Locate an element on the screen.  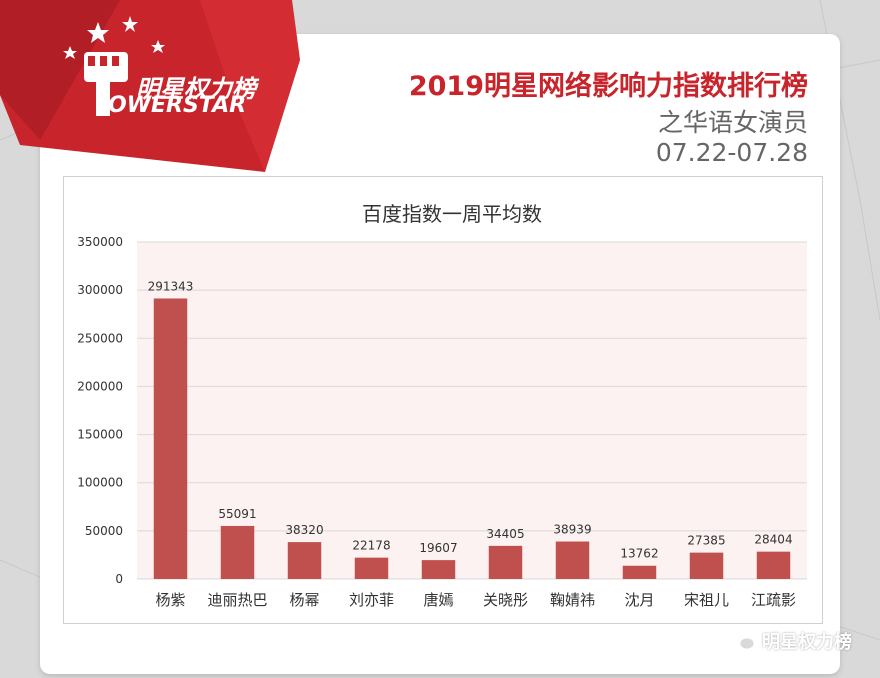
y-tick-label: 300000 is located at coordinates (100, 290).